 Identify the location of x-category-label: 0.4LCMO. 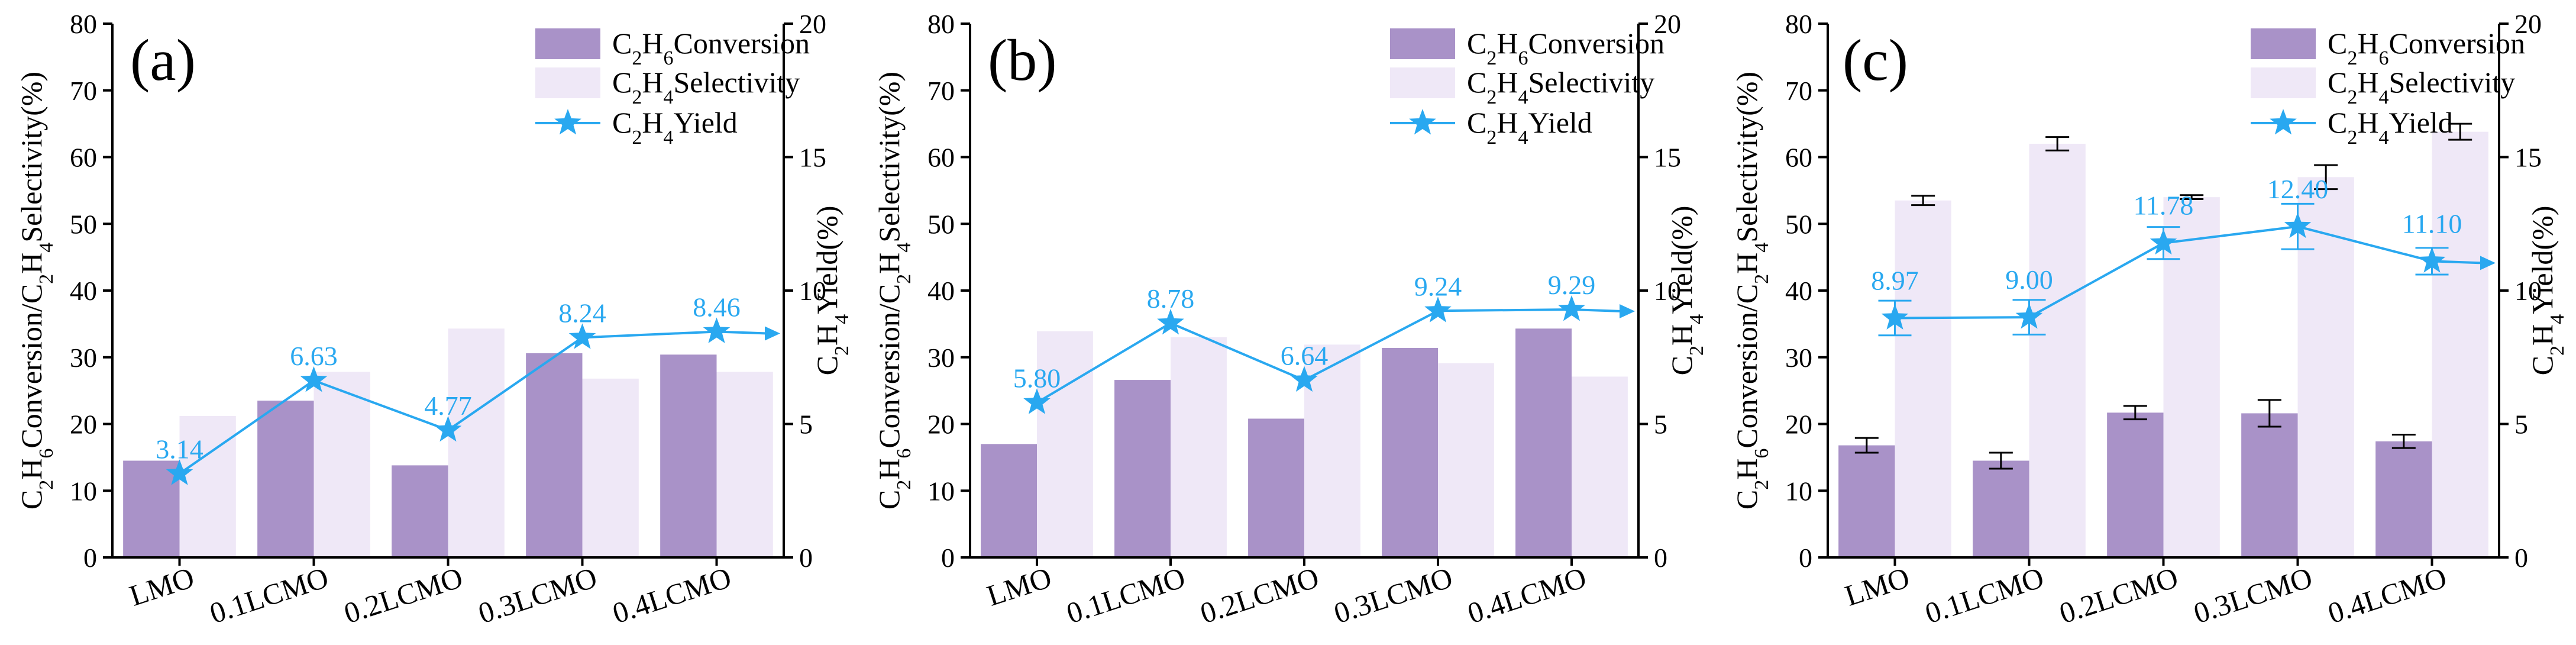
(2387, 595).